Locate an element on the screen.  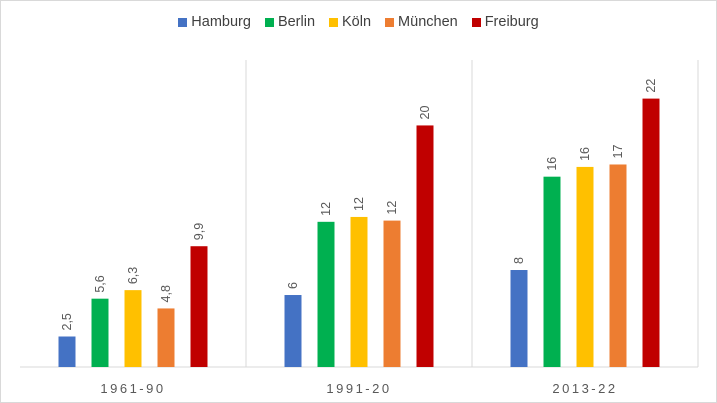
category-label: 1961-90 is located at coordinates (132, 388).